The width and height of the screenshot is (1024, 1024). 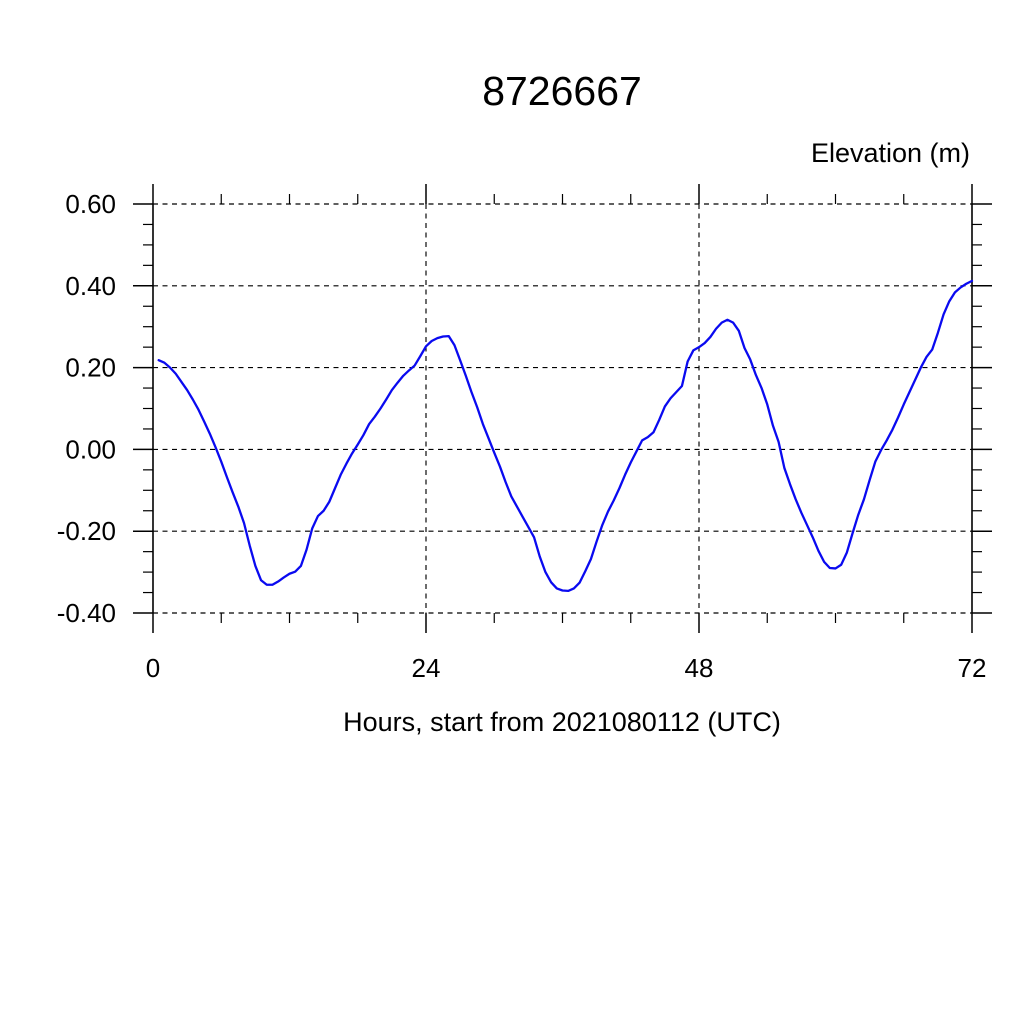 What do you see at coordinates (562, 91) in the screenshot?
I see `chart-title: 8726667` at bounding box center [562, 91].